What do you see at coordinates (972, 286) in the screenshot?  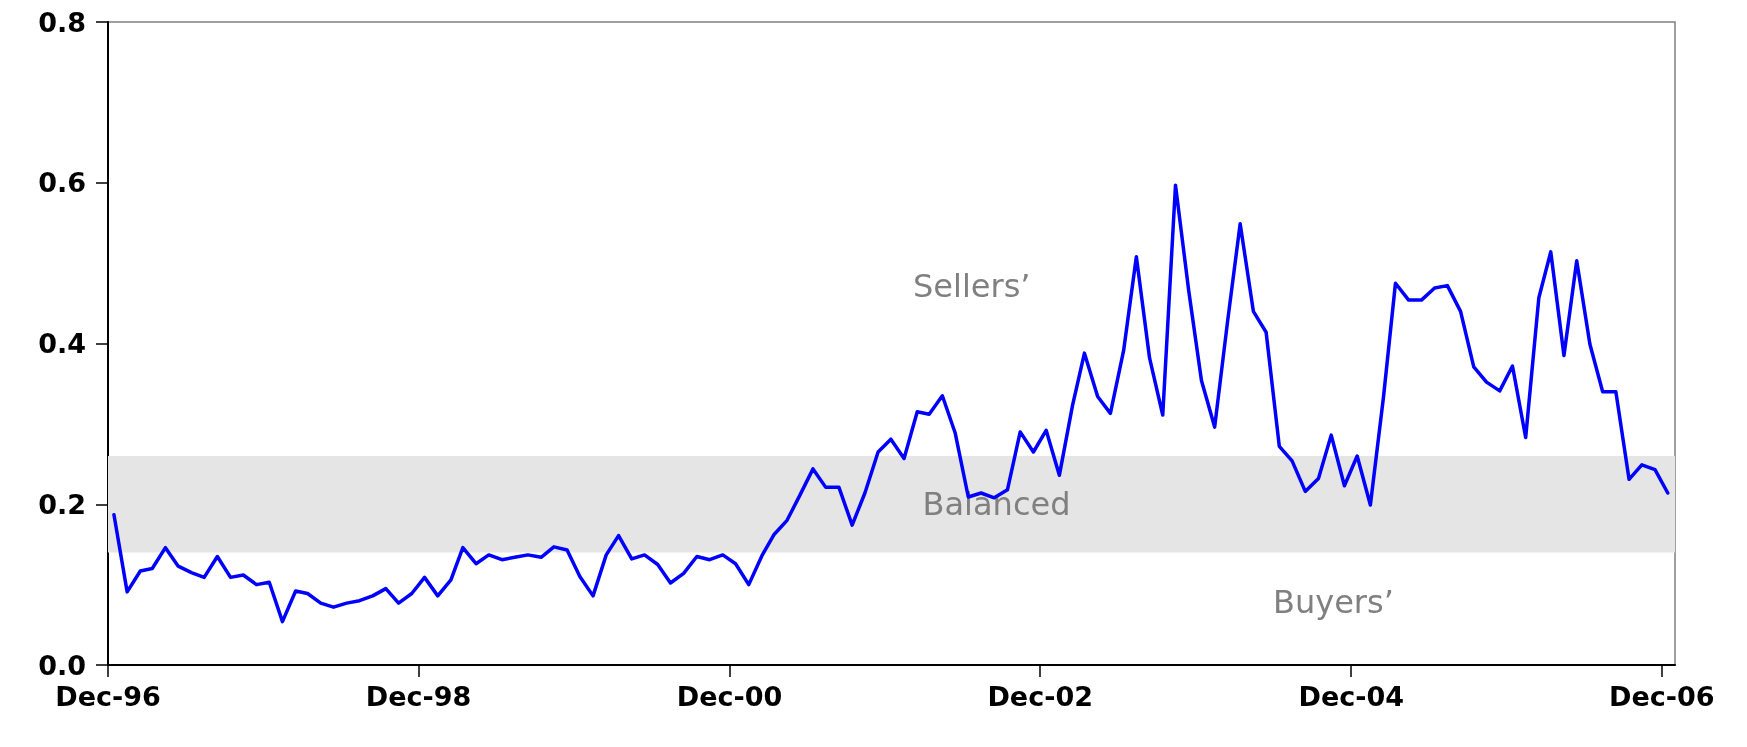 I see `annotation: Sellers’` at bounding box center [972, 286].